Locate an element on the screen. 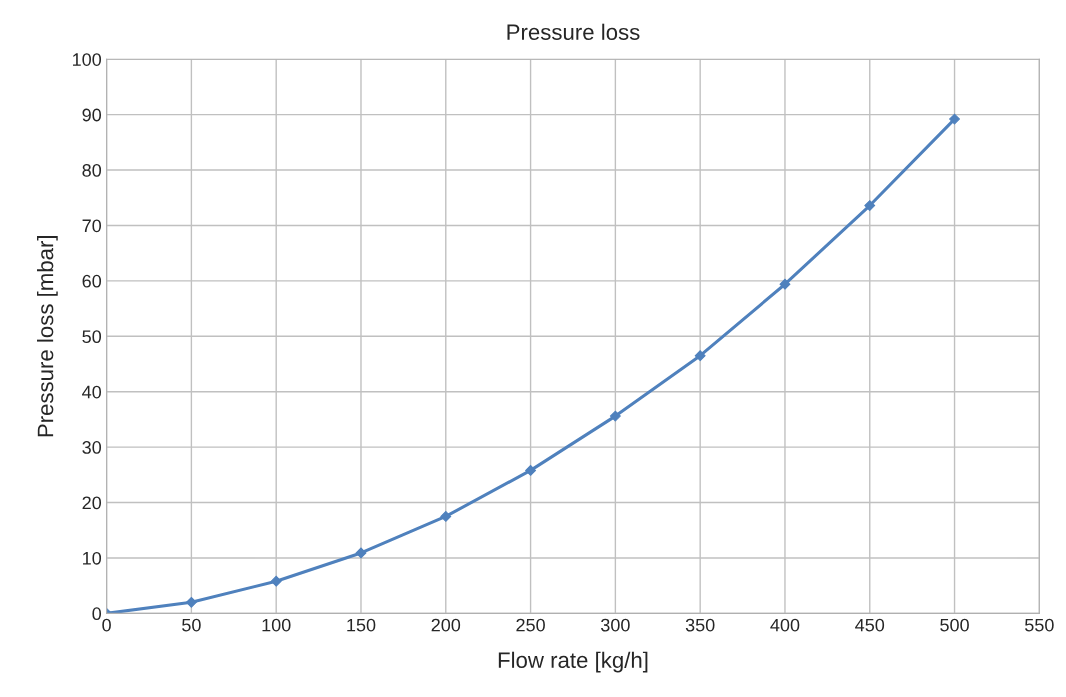  chart-title: Pressure loss is located at coordinates (573, 32).